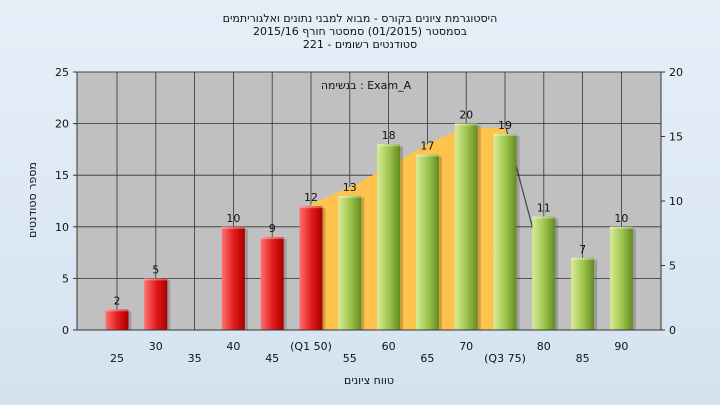  I want to click on bar-Q375, so click(505, 231).